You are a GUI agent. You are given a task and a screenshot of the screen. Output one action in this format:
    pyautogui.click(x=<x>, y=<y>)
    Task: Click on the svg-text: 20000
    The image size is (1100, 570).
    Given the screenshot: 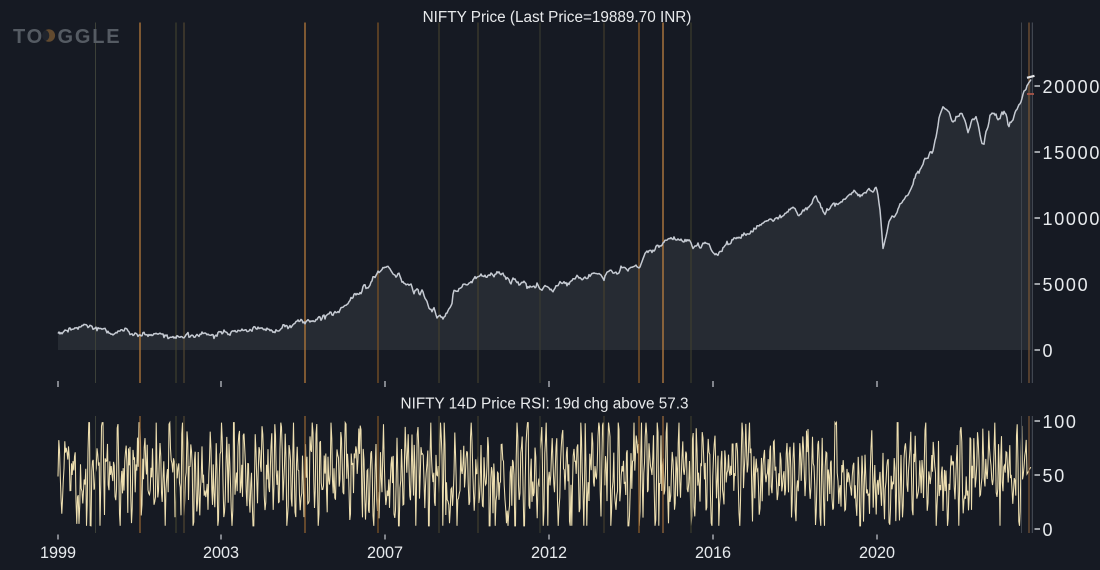 What is the action you would take?
    pyautogui.click(x=1071, y=87)
    